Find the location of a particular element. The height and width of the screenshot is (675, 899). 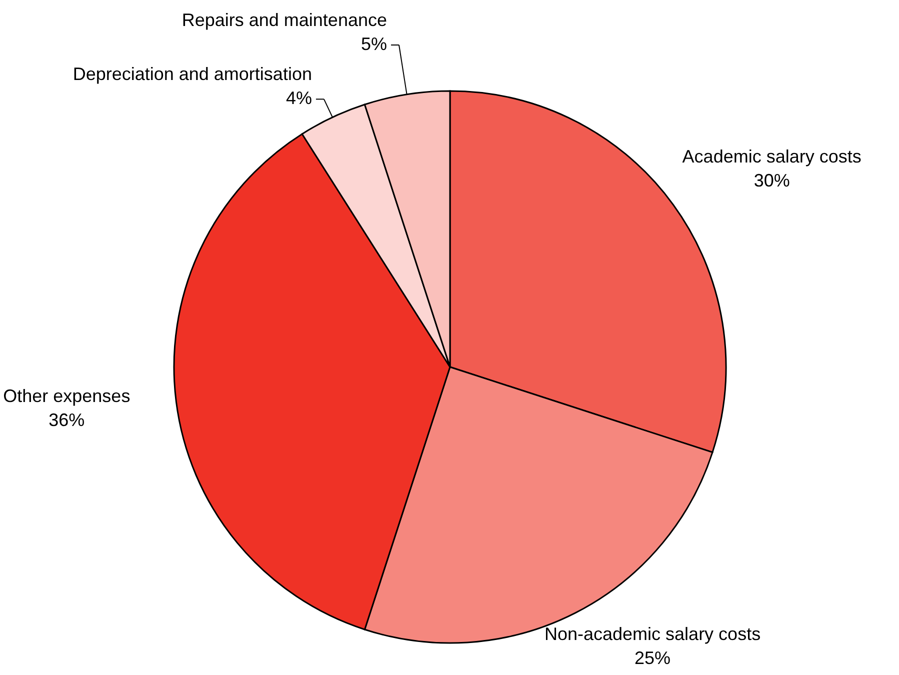

data-label: 36% is located at coordinates (66, 420).